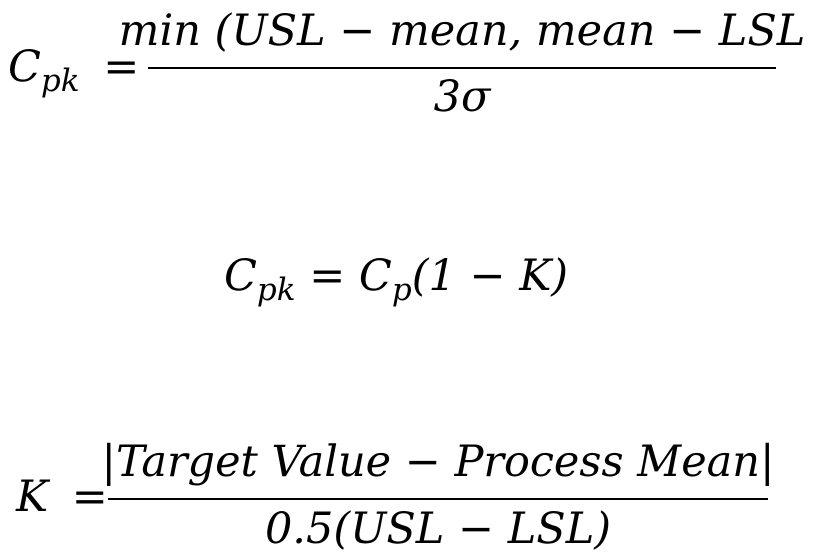  Describe the element at coordinates (240, 276) in the screenshot. I see `cpk2-lhs-symbol: C` at that location.